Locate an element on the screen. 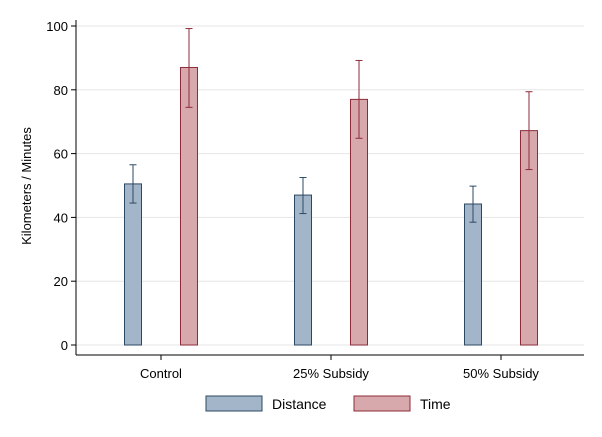 The image size is (602, 437). legend-label-time: Time is located at coordinates (435, 404).